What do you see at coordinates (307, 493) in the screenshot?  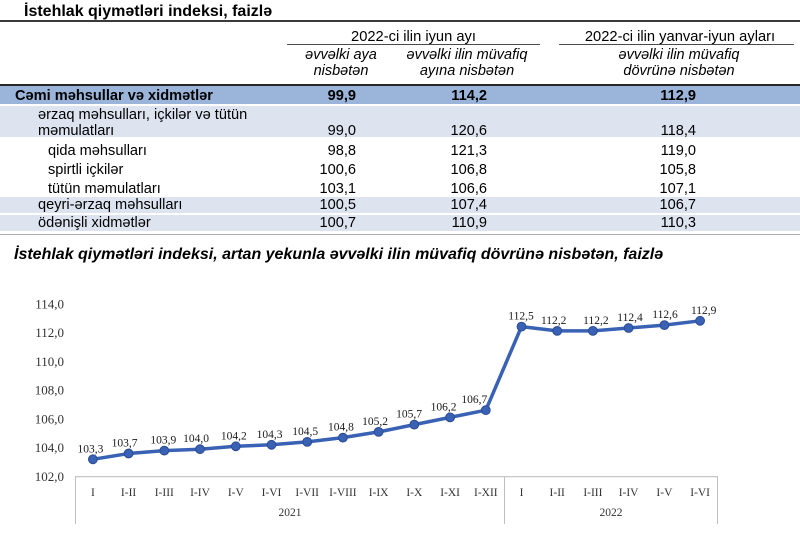 I see `svg-text: I-VII` at bounding box center [307, 493].